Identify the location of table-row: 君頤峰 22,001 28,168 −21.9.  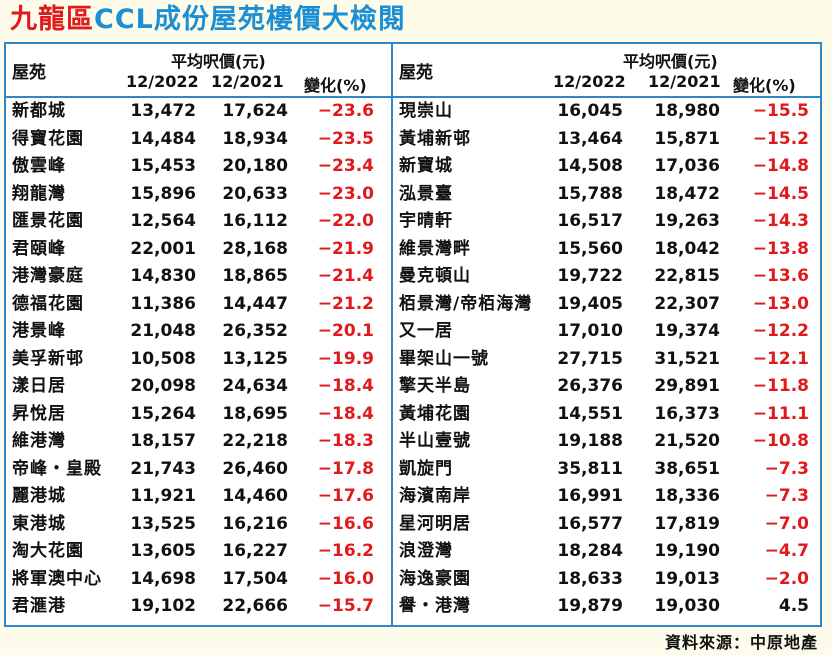
(198, 250).